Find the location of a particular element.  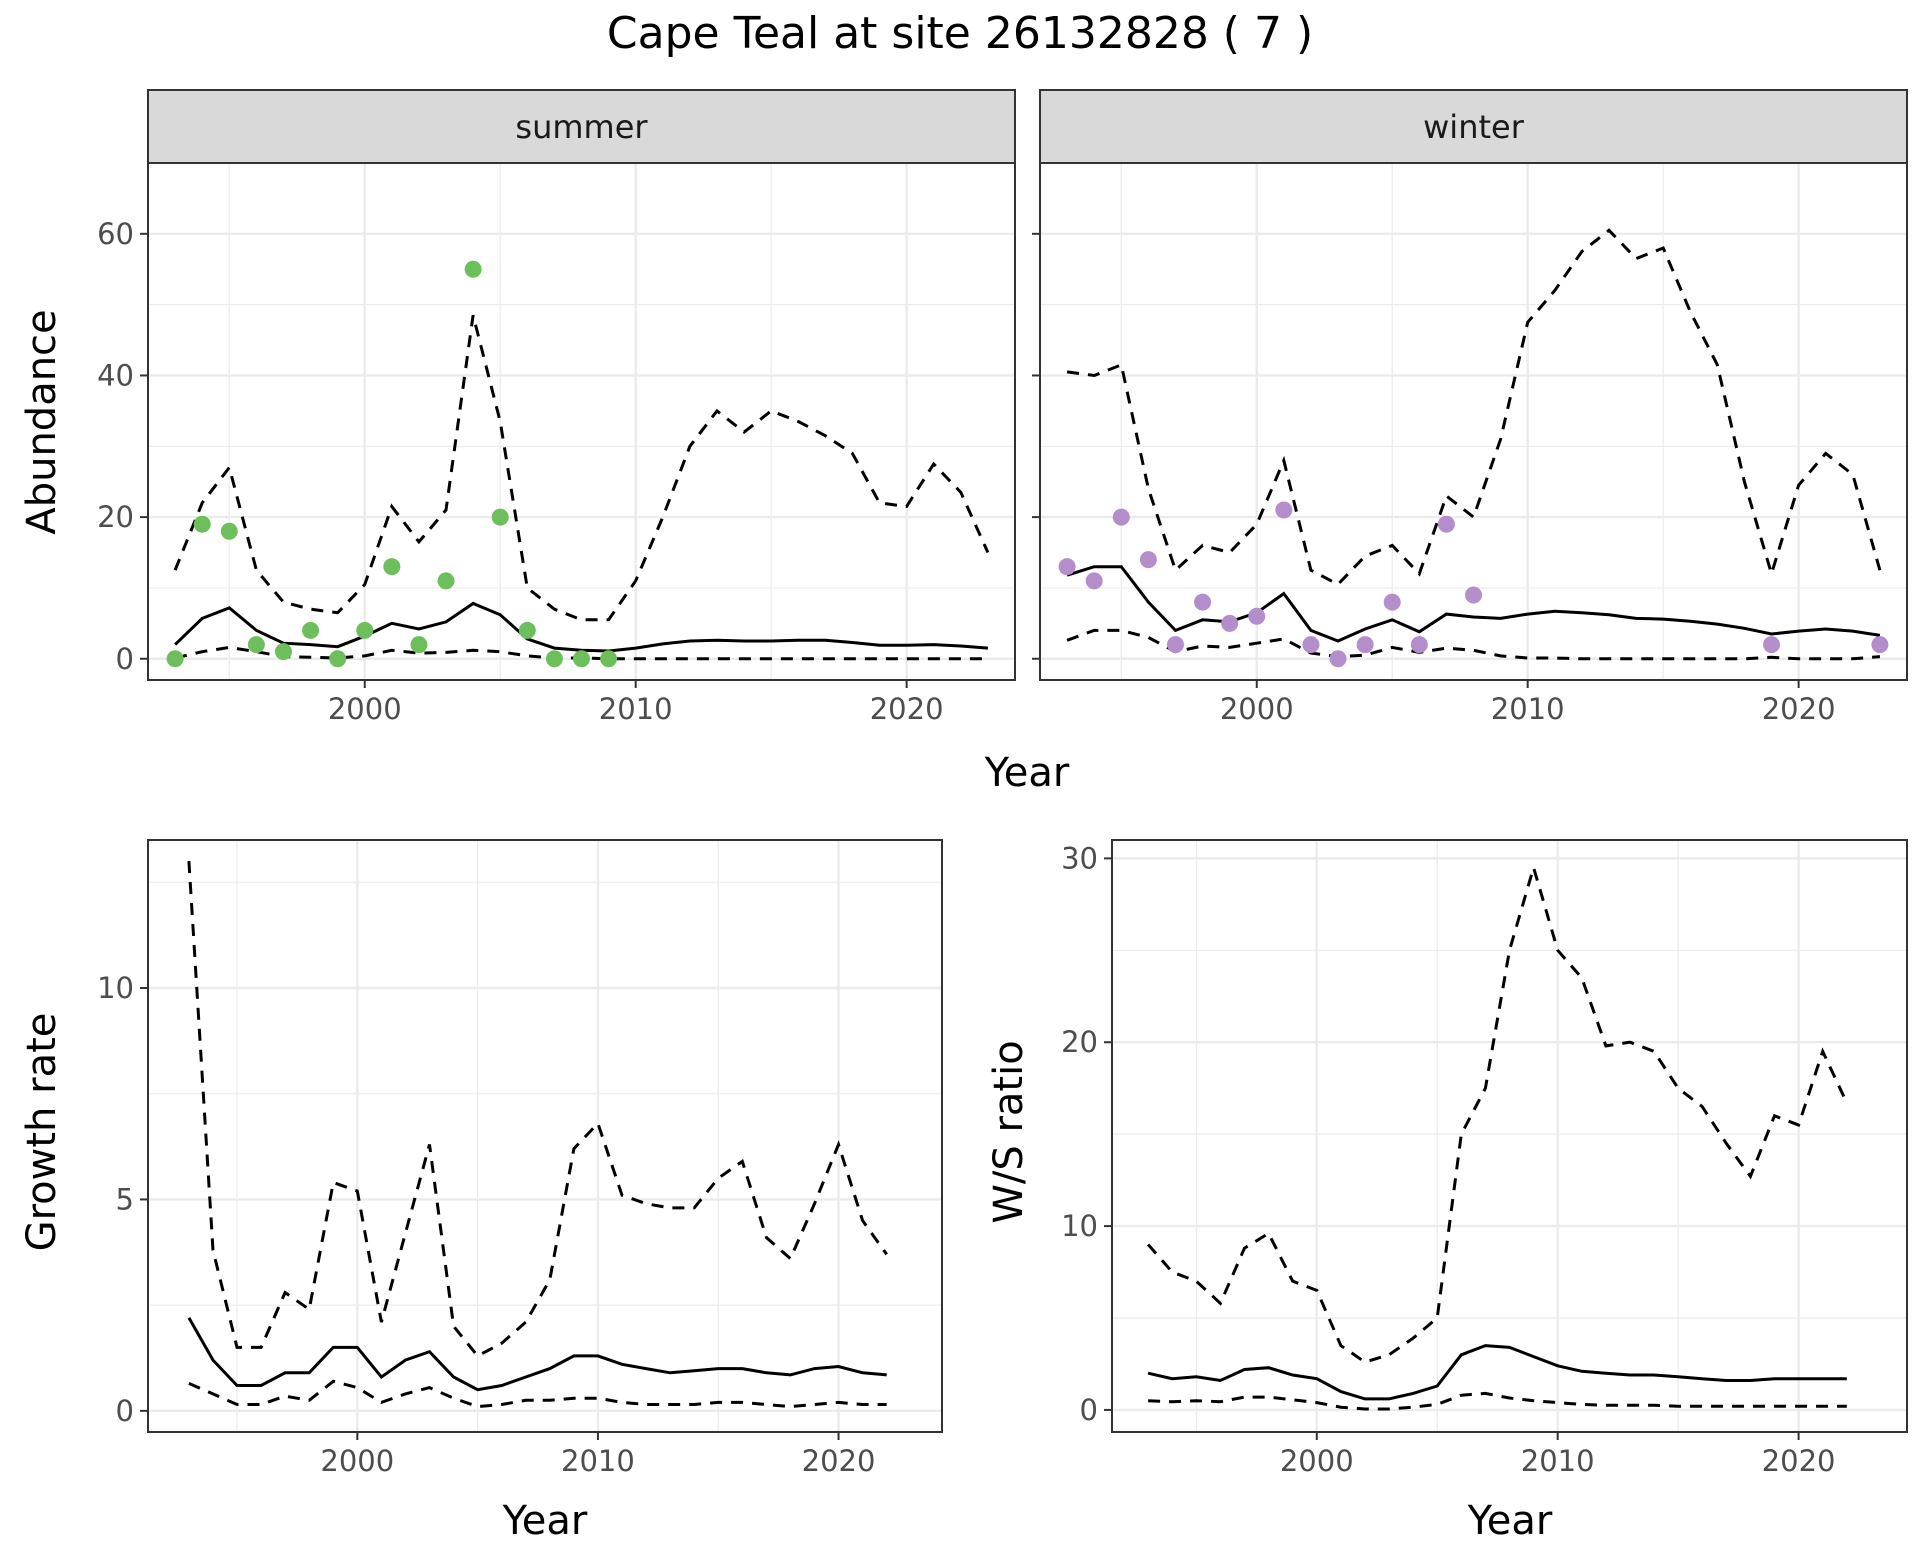

winter-strip-label: winter is located at coordinates (1474, 127).